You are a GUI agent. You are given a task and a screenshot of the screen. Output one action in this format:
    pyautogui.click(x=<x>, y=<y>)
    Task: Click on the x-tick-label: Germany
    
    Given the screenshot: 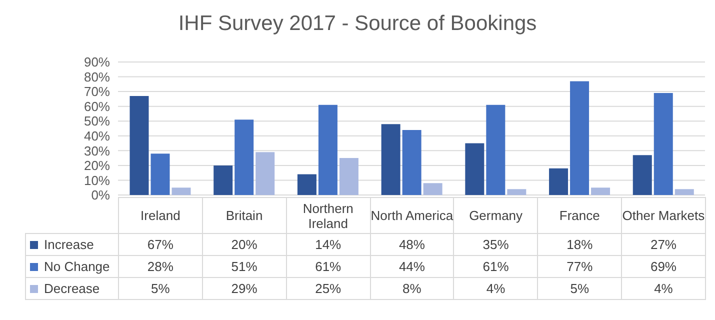 What is the action you would take?
    pyautogui.click(x=496, y=216)
    